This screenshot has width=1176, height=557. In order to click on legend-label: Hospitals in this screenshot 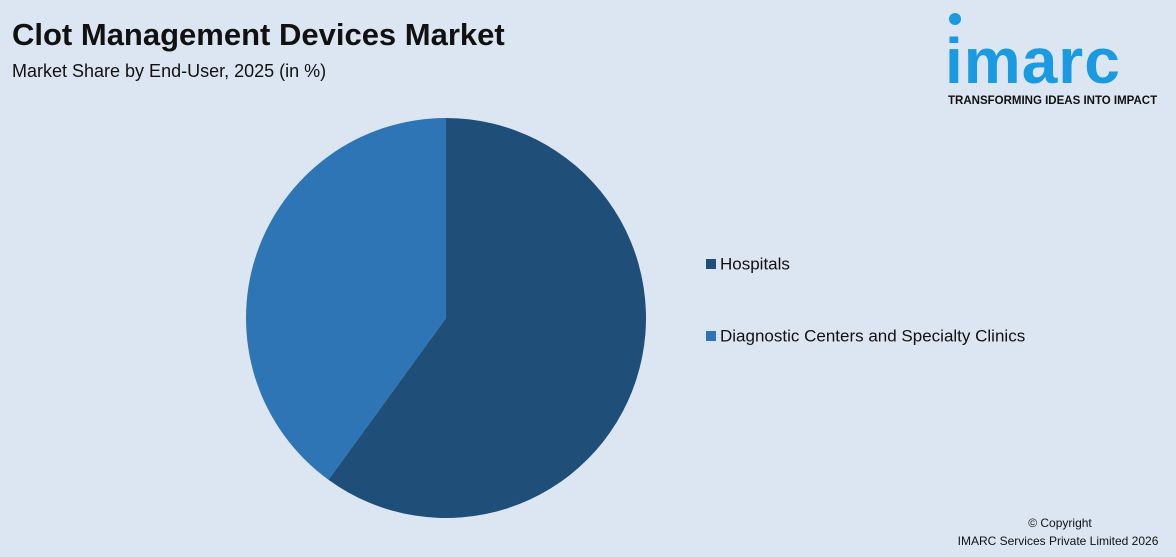, I will do `click(755, 263)`.